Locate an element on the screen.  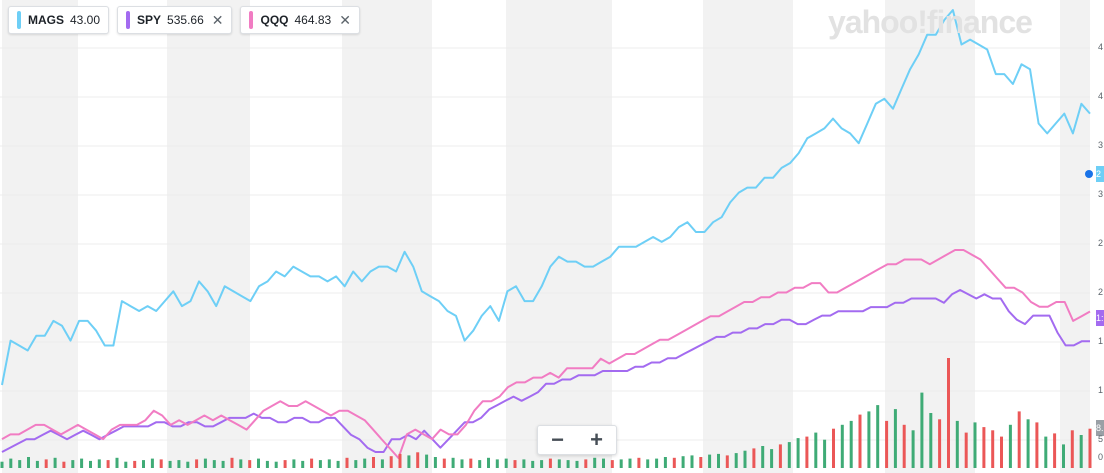
legend-symbol: QQQ is located at coordinates (274, 20).